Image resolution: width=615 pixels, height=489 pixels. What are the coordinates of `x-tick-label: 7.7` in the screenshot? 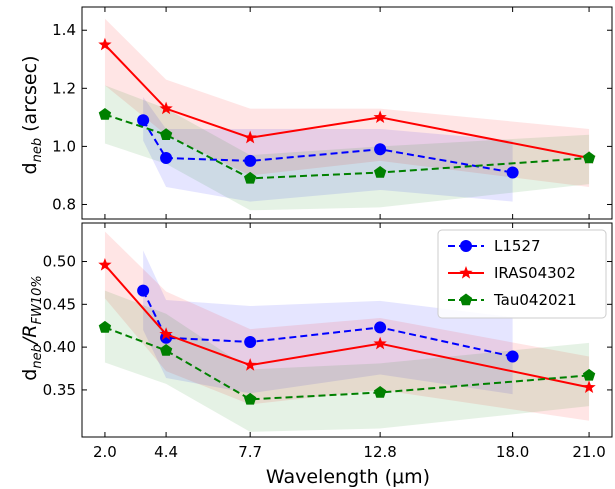 It's located at (250, 452).